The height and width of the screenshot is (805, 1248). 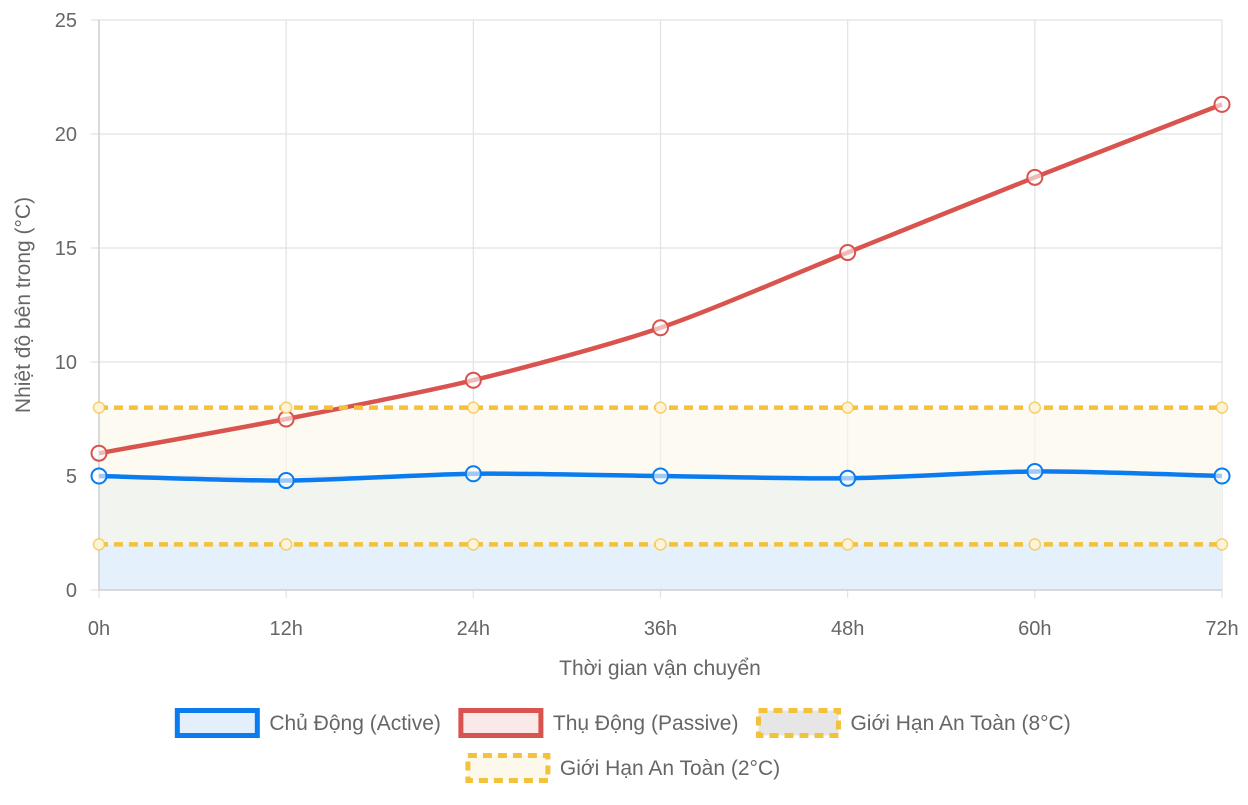 I want to click on y-tick-label: 20, so click(x=66, y=135).